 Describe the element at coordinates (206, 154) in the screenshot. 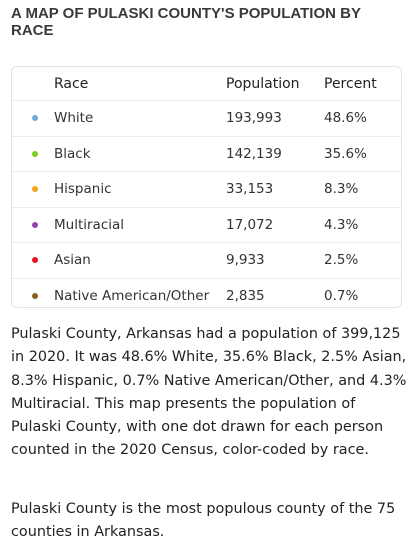

I see `table-row-black: Black 142,139 35.6%` at that location.